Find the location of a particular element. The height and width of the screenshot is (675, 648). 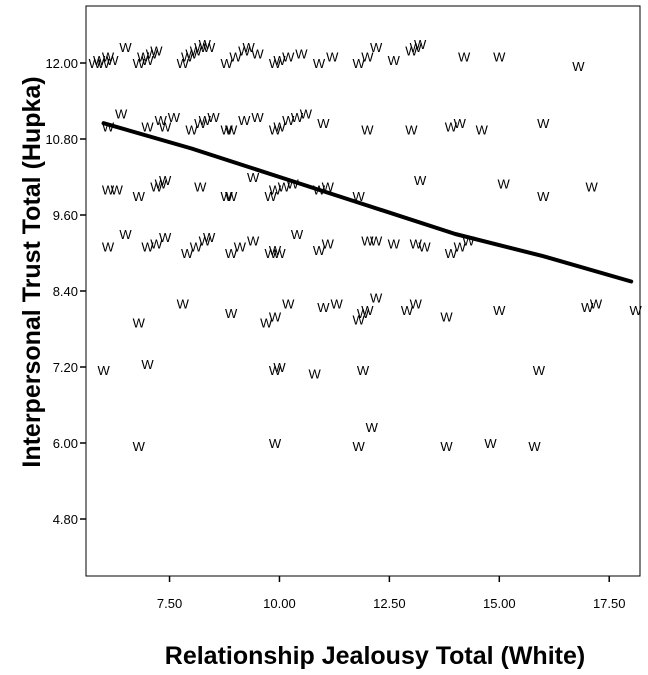

y-tick-label: 12.00 is located at coordinates (61, 63).